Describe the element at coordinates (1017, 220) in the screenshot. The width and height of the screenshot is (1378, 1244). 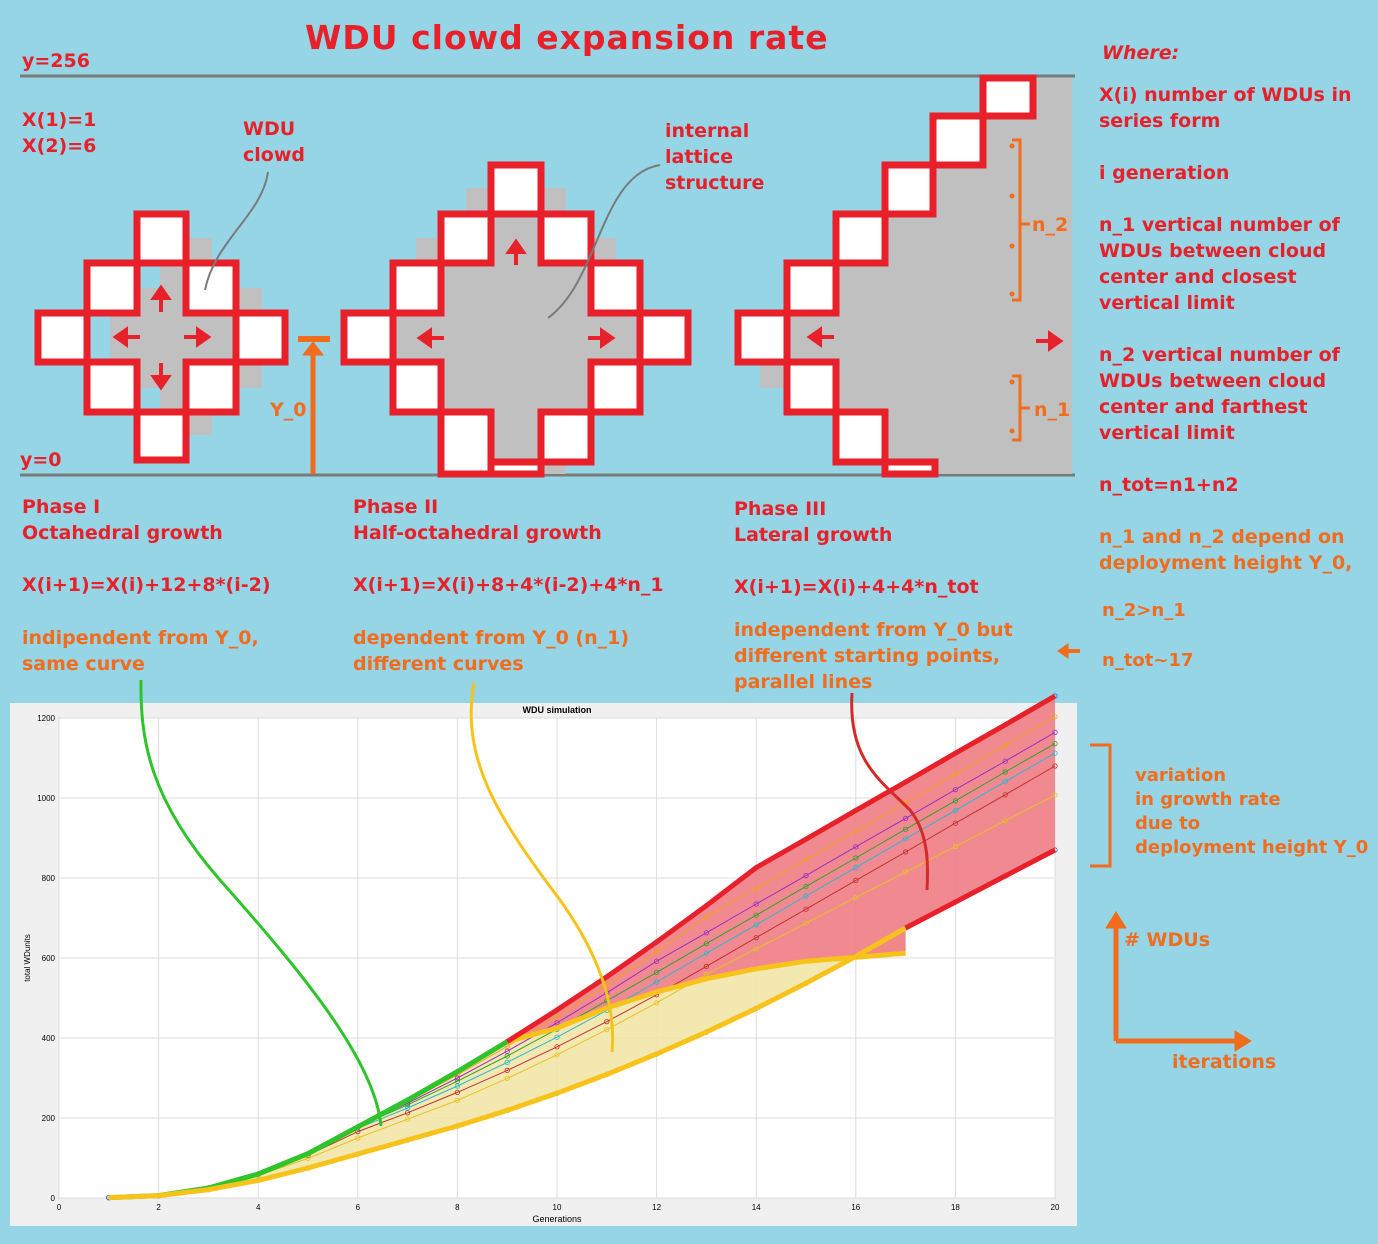
I see `n2-bracket` at that location.